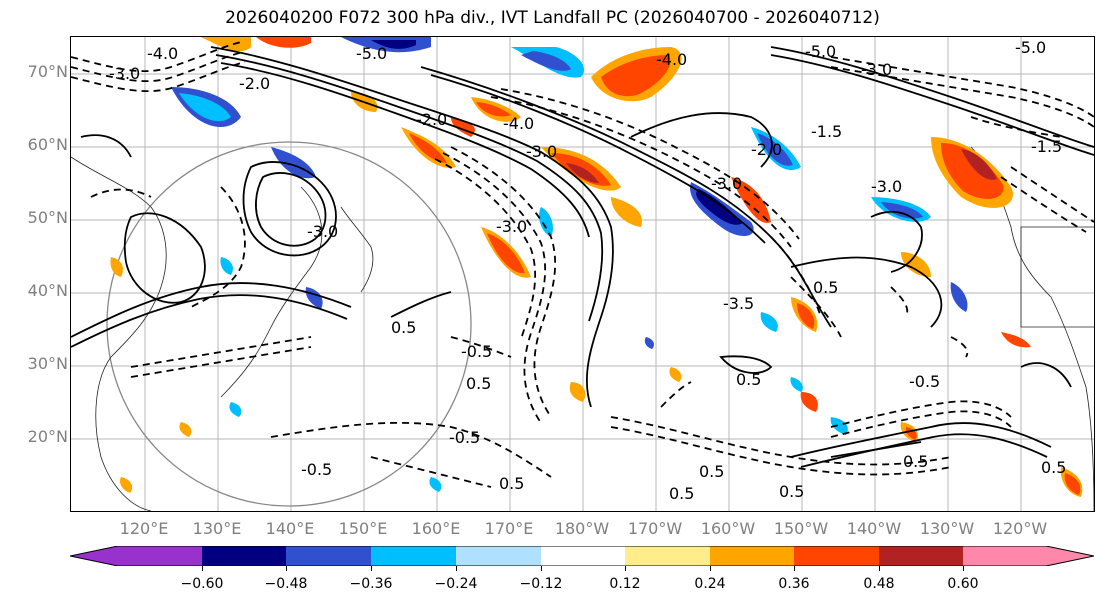  What do you see at coordinates (874, 528) in the screenshot?
I see `lon-label-140w: 140°W` at bounding box center [874, 528].